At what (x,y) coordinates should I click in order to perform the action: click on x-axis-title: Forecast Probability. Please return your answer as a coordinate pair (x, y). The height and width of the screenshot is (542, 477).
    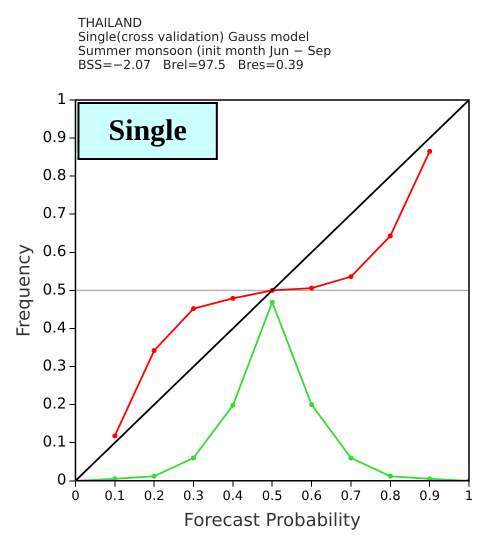
    Looking at the image, I should click on (273, 520).